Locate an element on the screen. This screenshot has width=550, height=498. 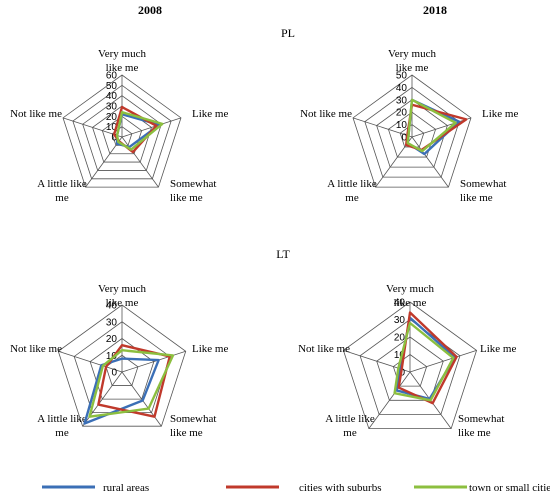
row-header-pl: PL is located at coordinates (288, 33).